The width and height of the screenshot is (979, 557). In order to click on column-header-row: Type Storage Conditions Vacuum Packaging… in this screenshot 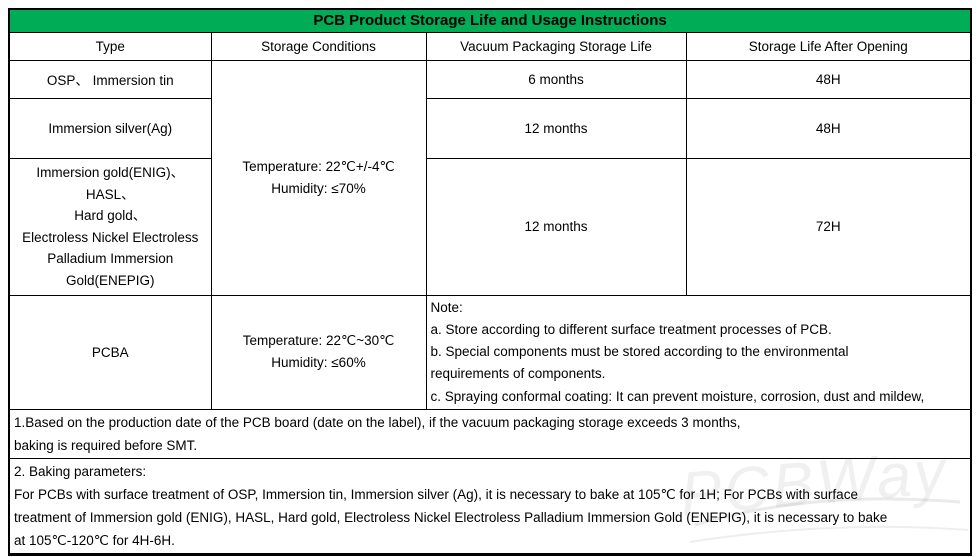, I will do `click(490, 46)`.